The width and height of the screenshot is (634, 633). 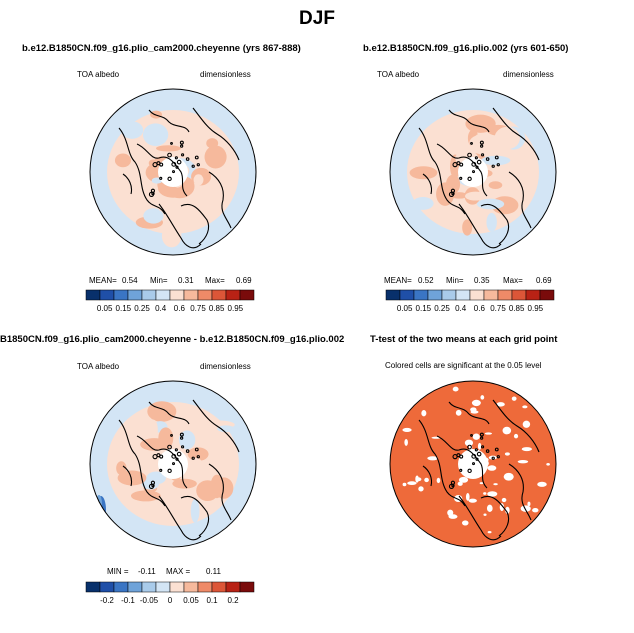 What do you see at coordinates (498, 308) in the screenshot?
I see `colorbar-label-5: 0.75` at bounding box center [498, 308].